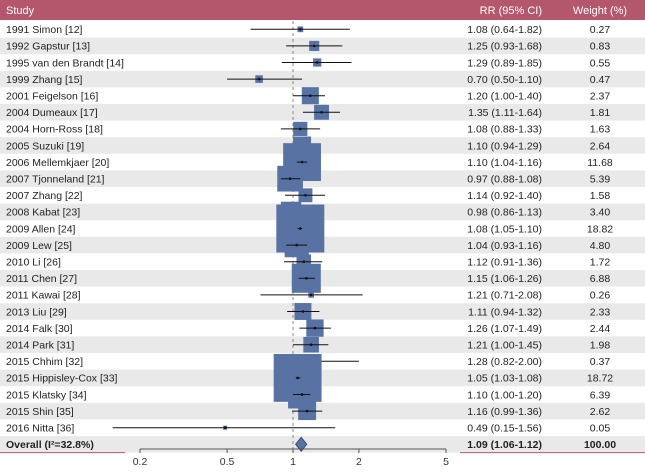  I want to click on study-weight: 1.72, so click(600, 263).